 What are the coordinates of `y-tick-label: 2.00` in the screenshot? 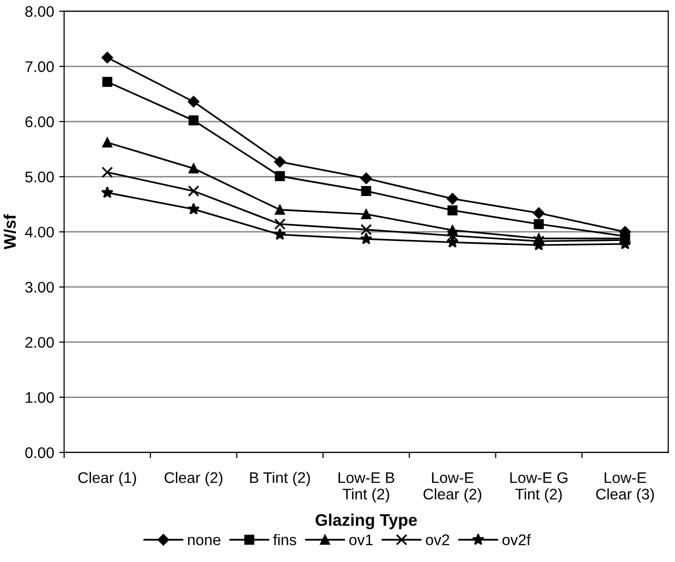 It's located at (39, 342).